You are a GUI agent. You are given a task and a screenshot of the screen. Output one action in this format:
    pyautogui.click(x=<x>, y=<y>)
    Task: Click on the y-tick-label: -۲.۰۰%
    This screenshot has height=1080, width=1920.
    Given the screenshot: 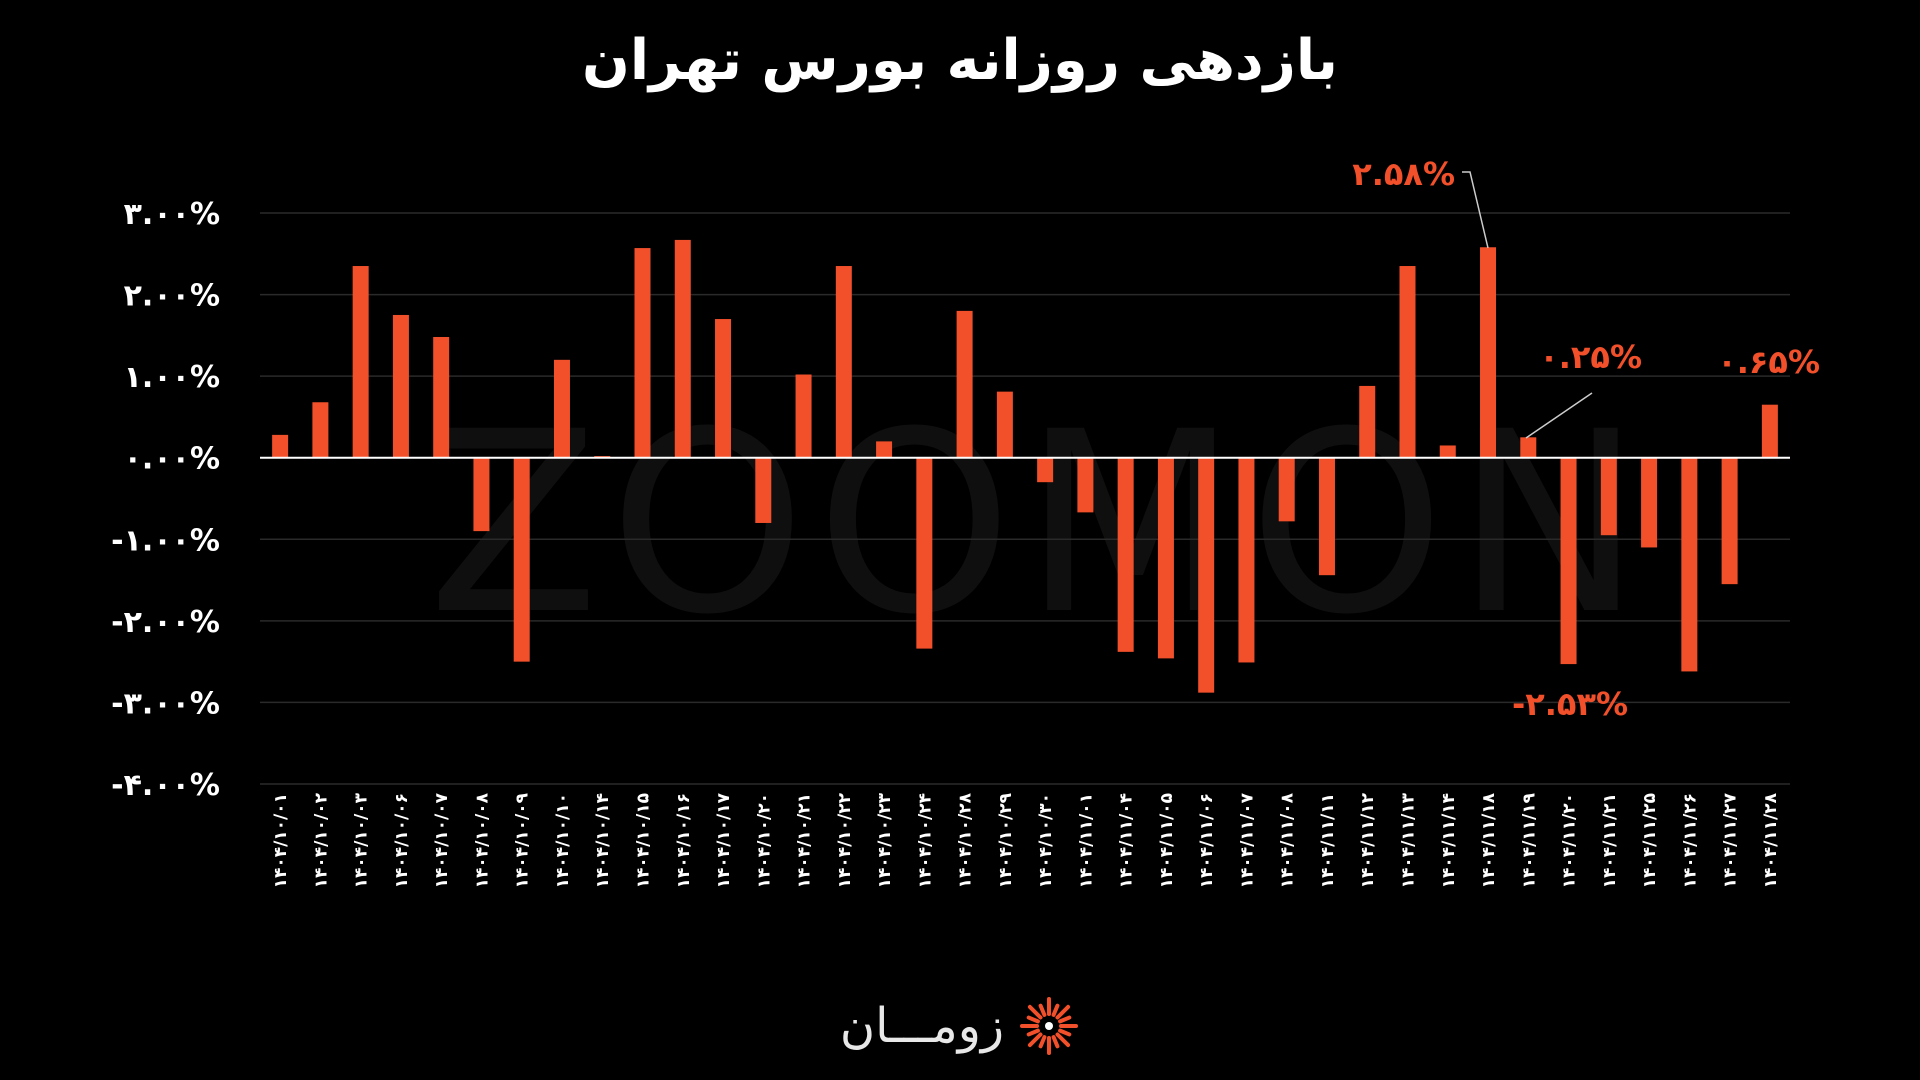 What is the action you would take?
    pyautogui.click(x=165, y=622)
    